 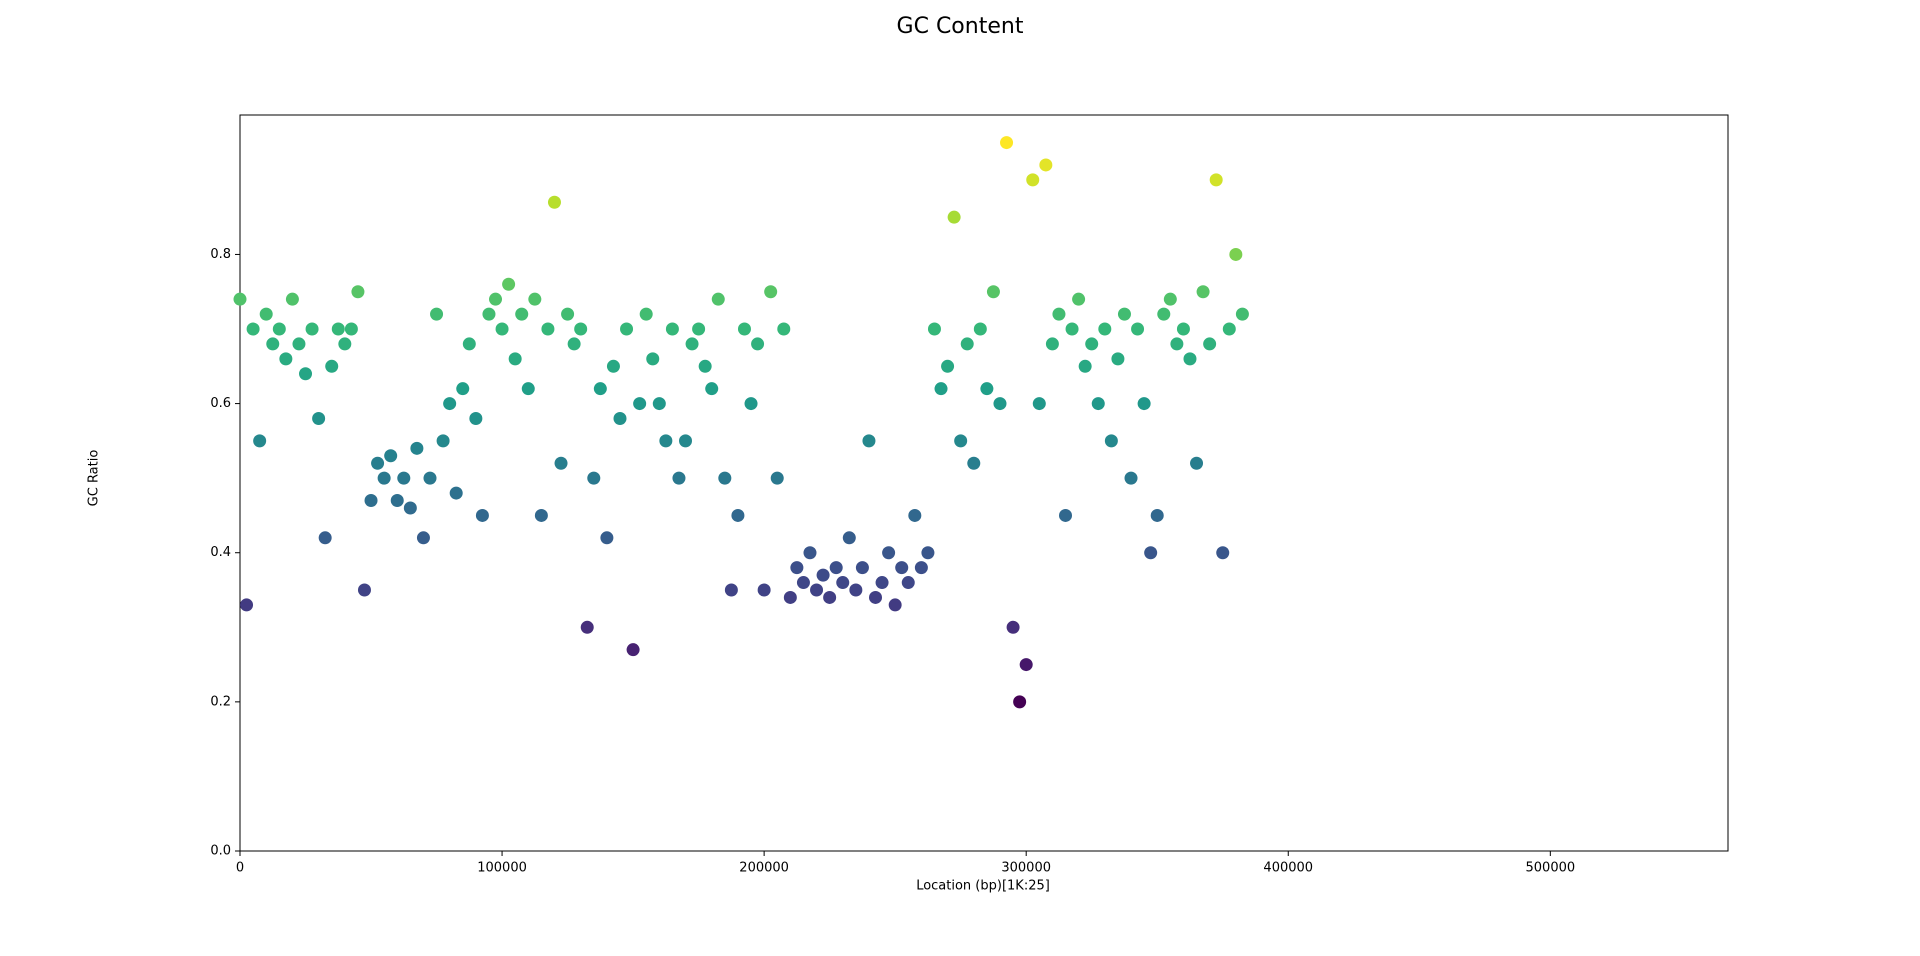 I want to click on chart-title: GC Content, so click(x=960, y=26).